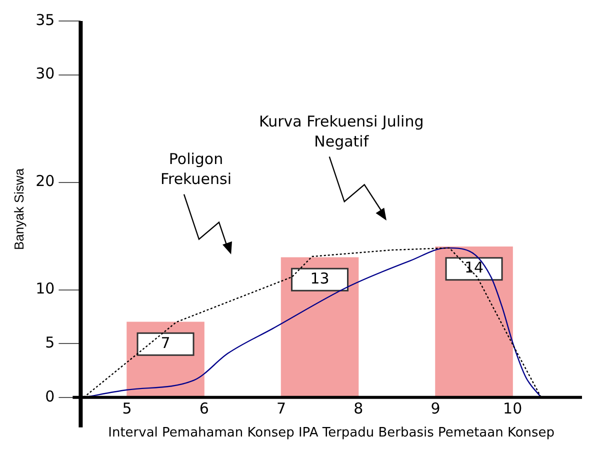  I want to click on y-tick-label: 20, so click(45, 181).